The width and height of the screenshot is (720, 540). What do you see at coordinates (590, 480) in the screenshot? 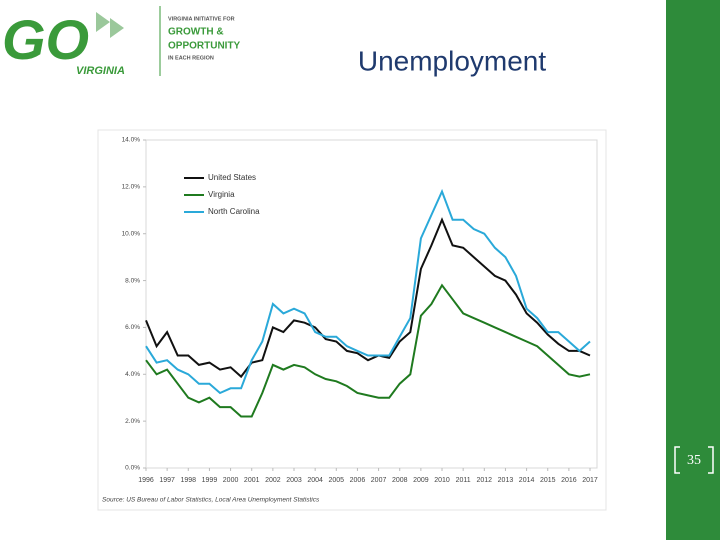
I see `x-tick-label: 2017` at bounding box center [590, 480].